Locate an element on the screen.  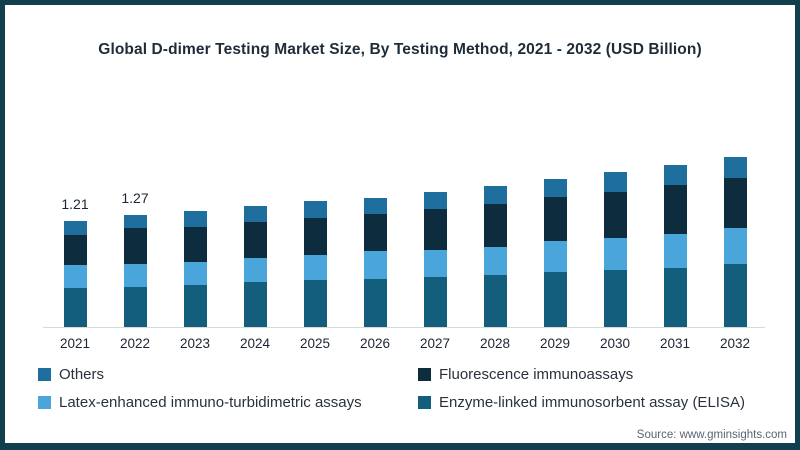
bar-segment-elisa-2026 is located at coordinates (375, 302).